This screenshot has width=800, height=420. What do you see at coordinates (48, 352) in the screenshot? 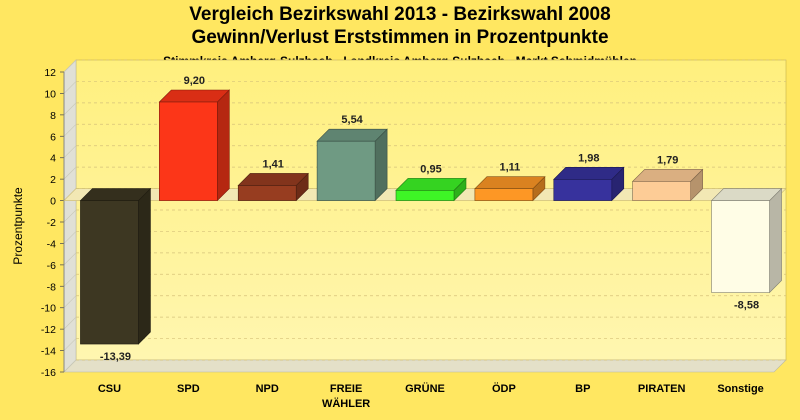
I see `y-tick-label: -14` at bounding box center [48, 352].